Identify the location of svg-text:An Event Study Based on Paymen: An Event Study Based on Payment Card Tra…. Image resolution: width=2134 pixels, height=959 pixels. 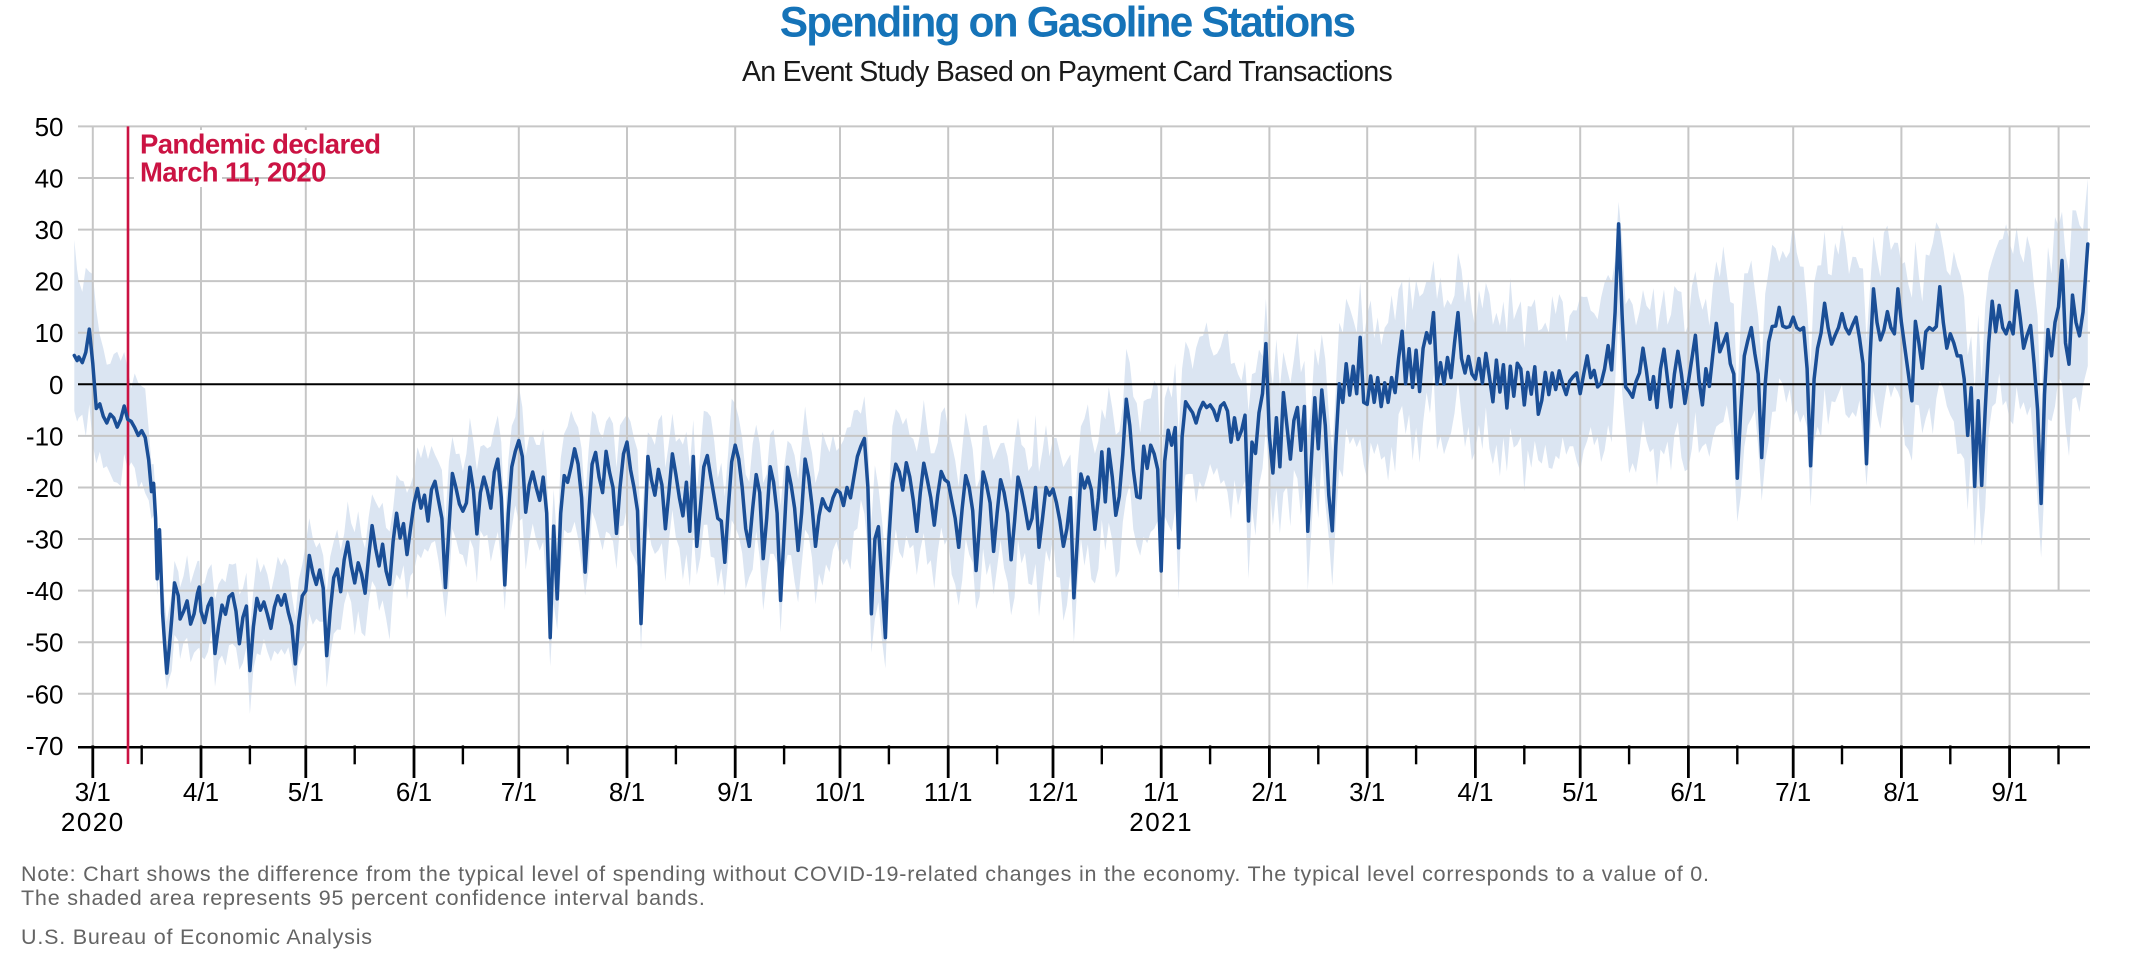
(1067, 72).